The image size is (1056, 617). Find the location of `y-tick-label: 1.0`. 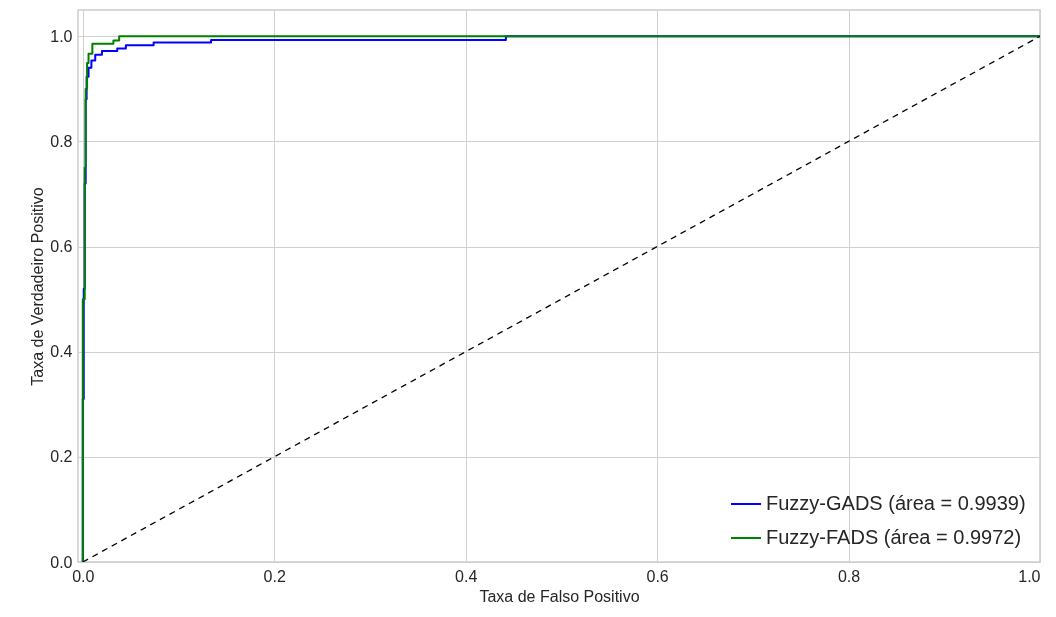

y-tick-label: 1.0 is located at coordinates (61, 36).